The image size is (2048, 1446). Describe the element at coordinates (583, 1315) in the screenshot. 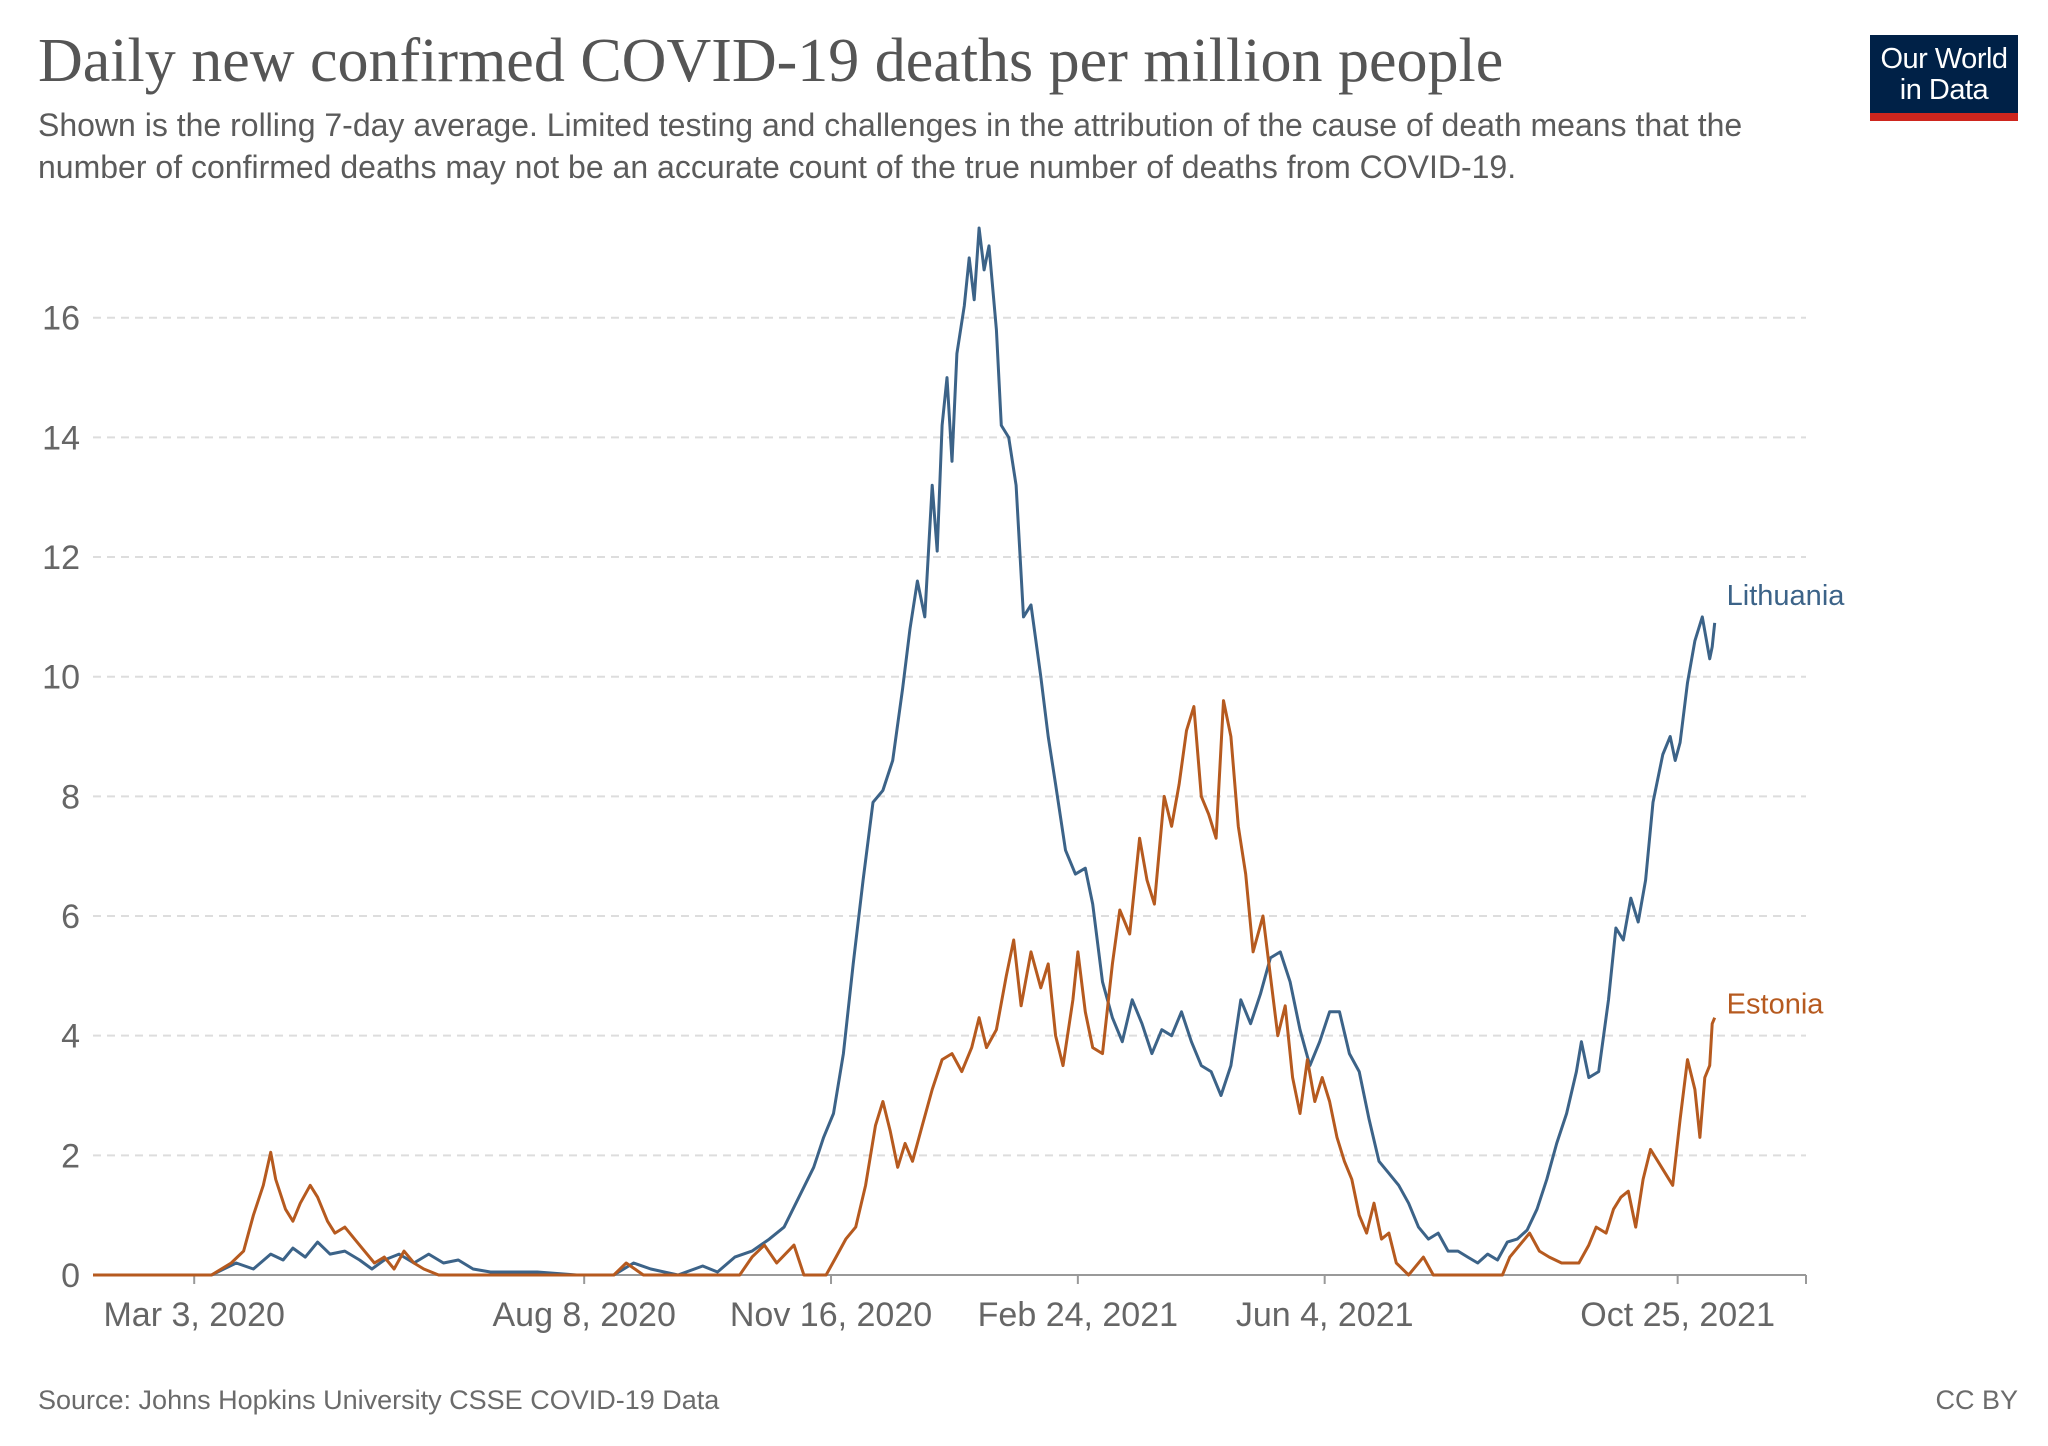

I see `x-tick-label: Aug 8, 2020` at that location.